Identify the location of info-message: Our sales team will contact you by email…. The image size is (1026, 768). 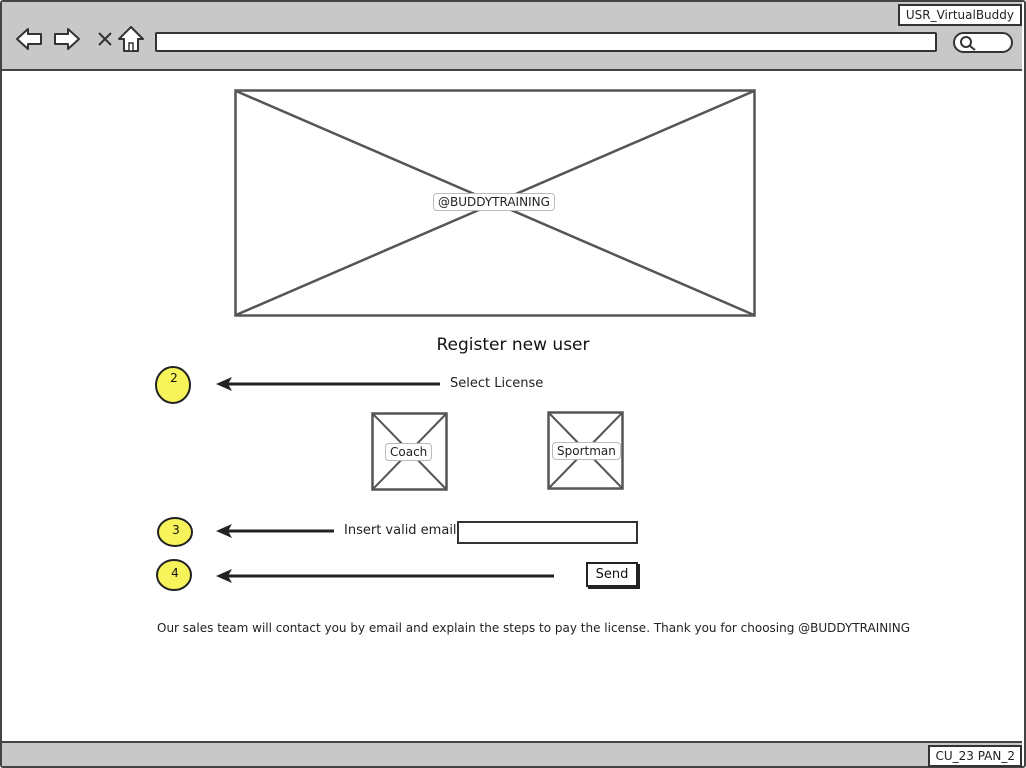
(534, 628).